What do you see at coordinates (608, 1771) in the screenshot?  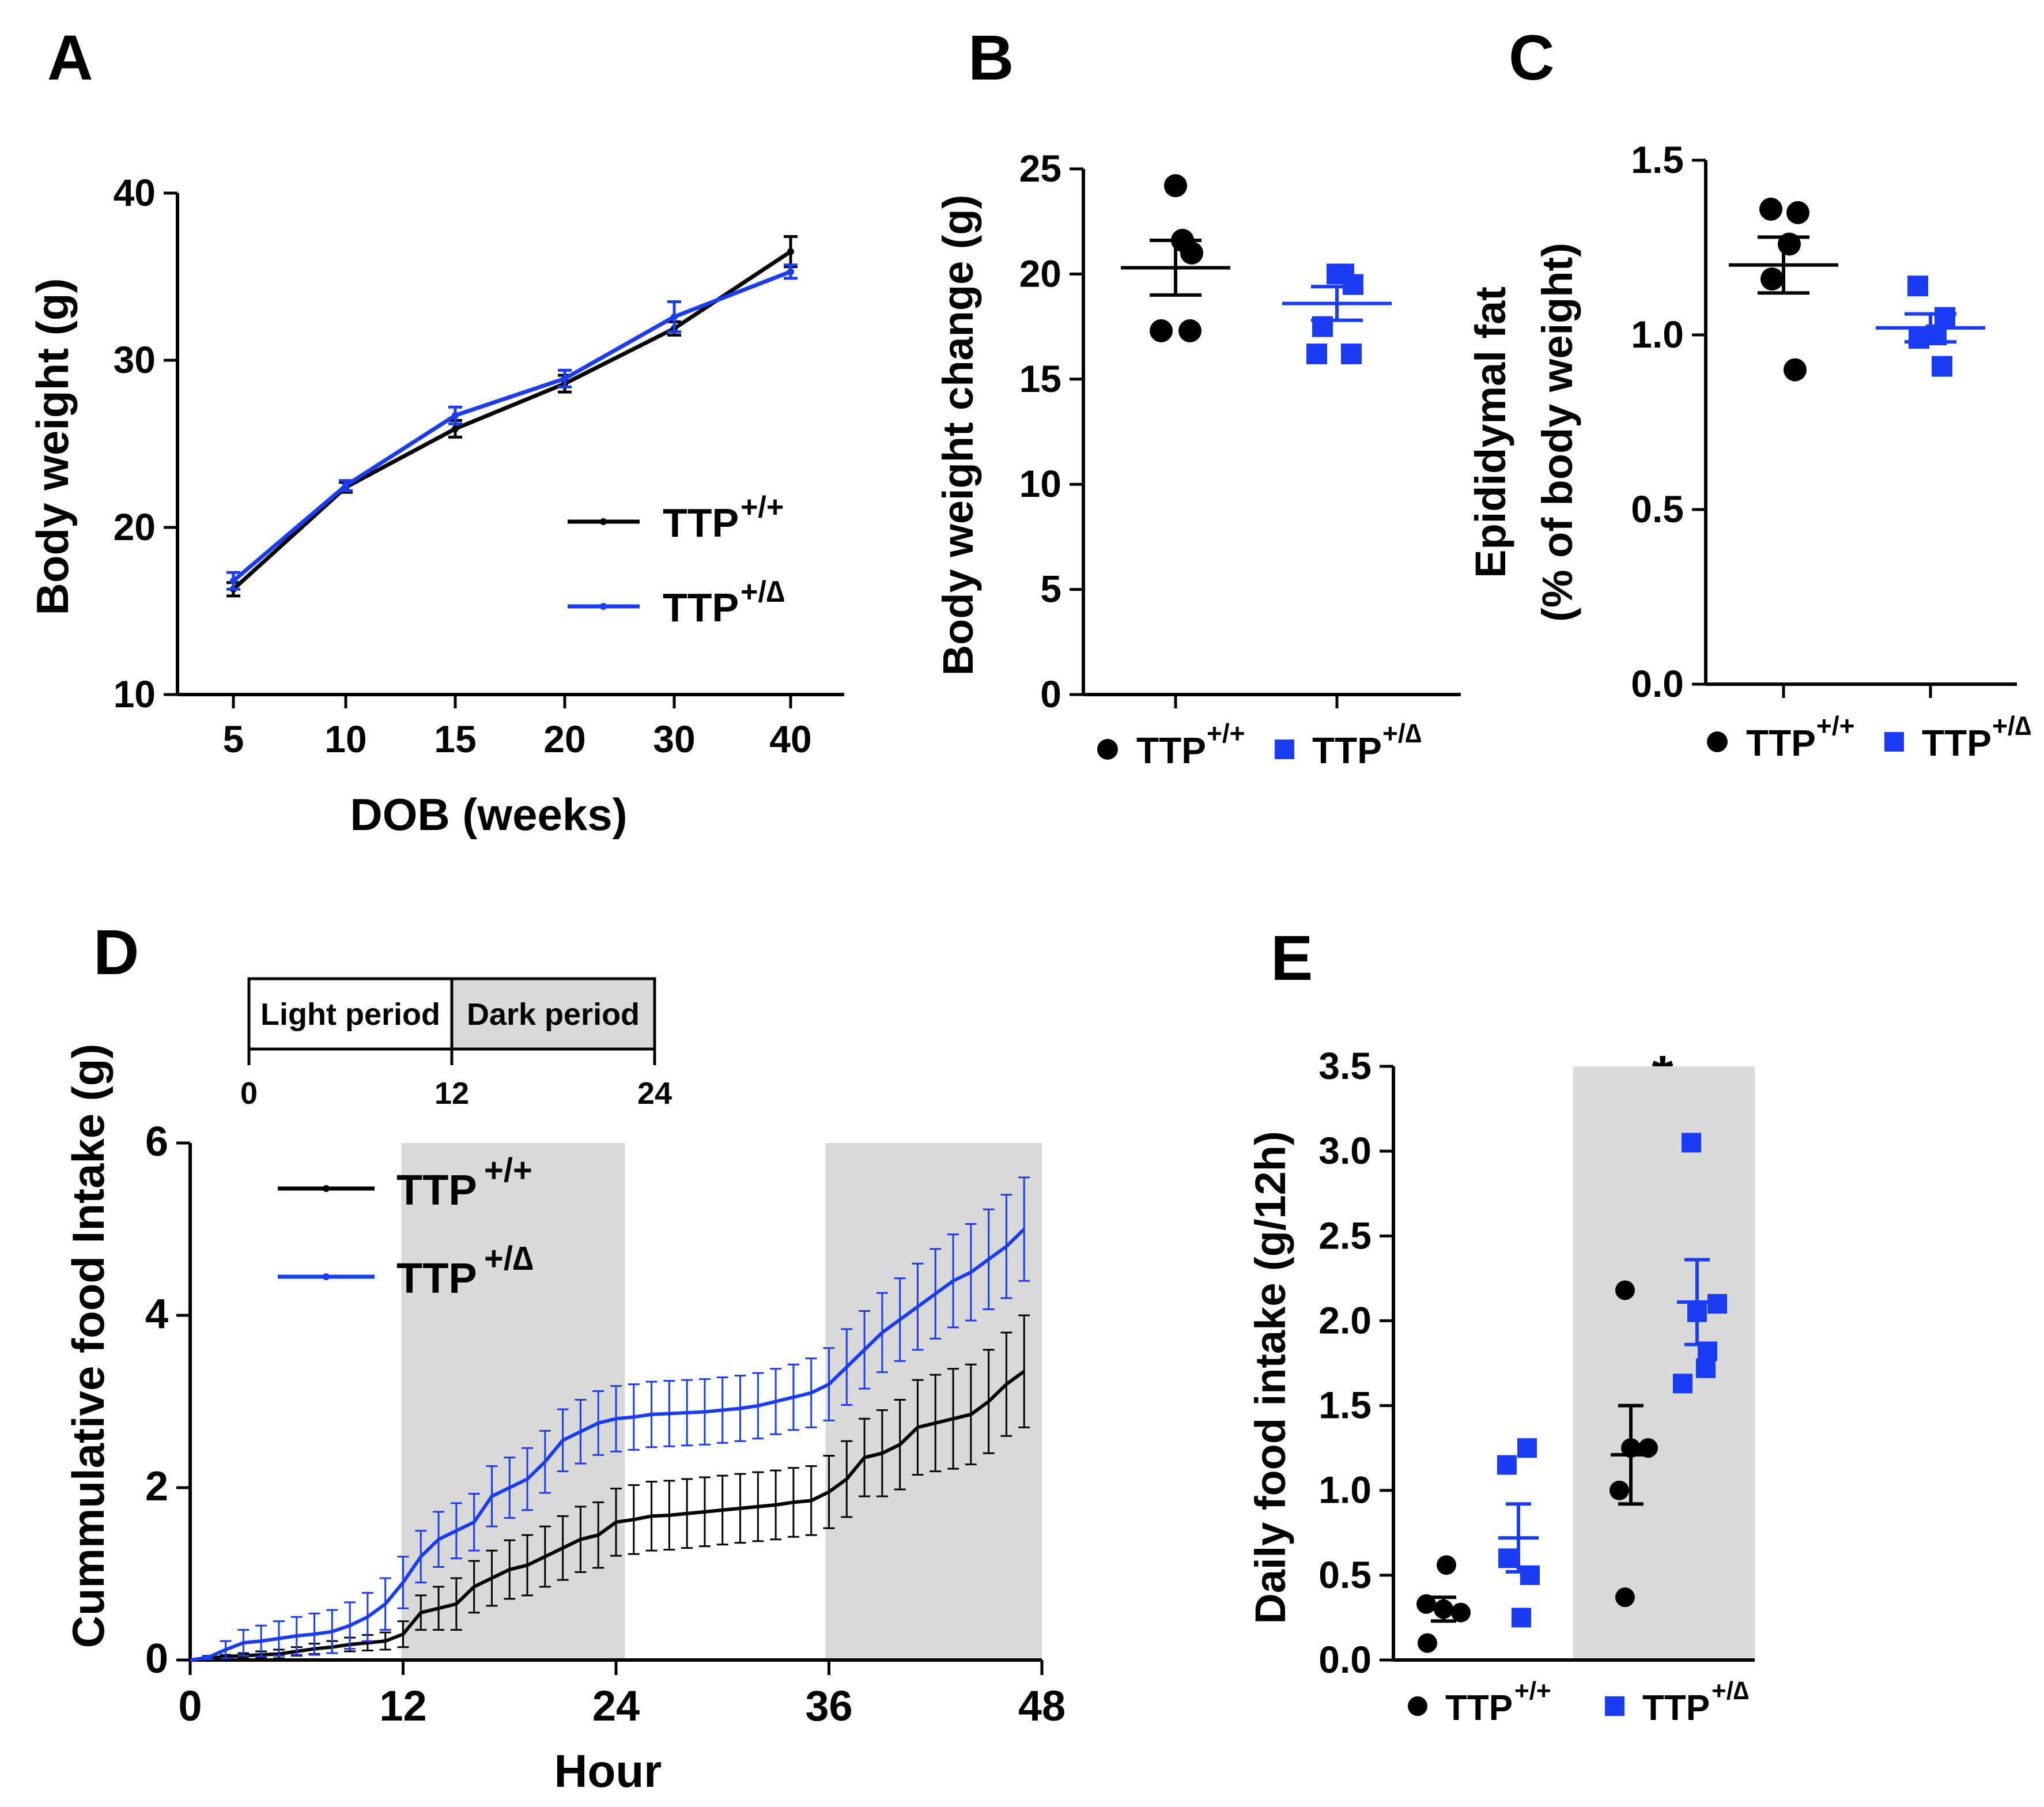 I see `panel-d-x-title: Hour` at bounding box center [608, 1771].